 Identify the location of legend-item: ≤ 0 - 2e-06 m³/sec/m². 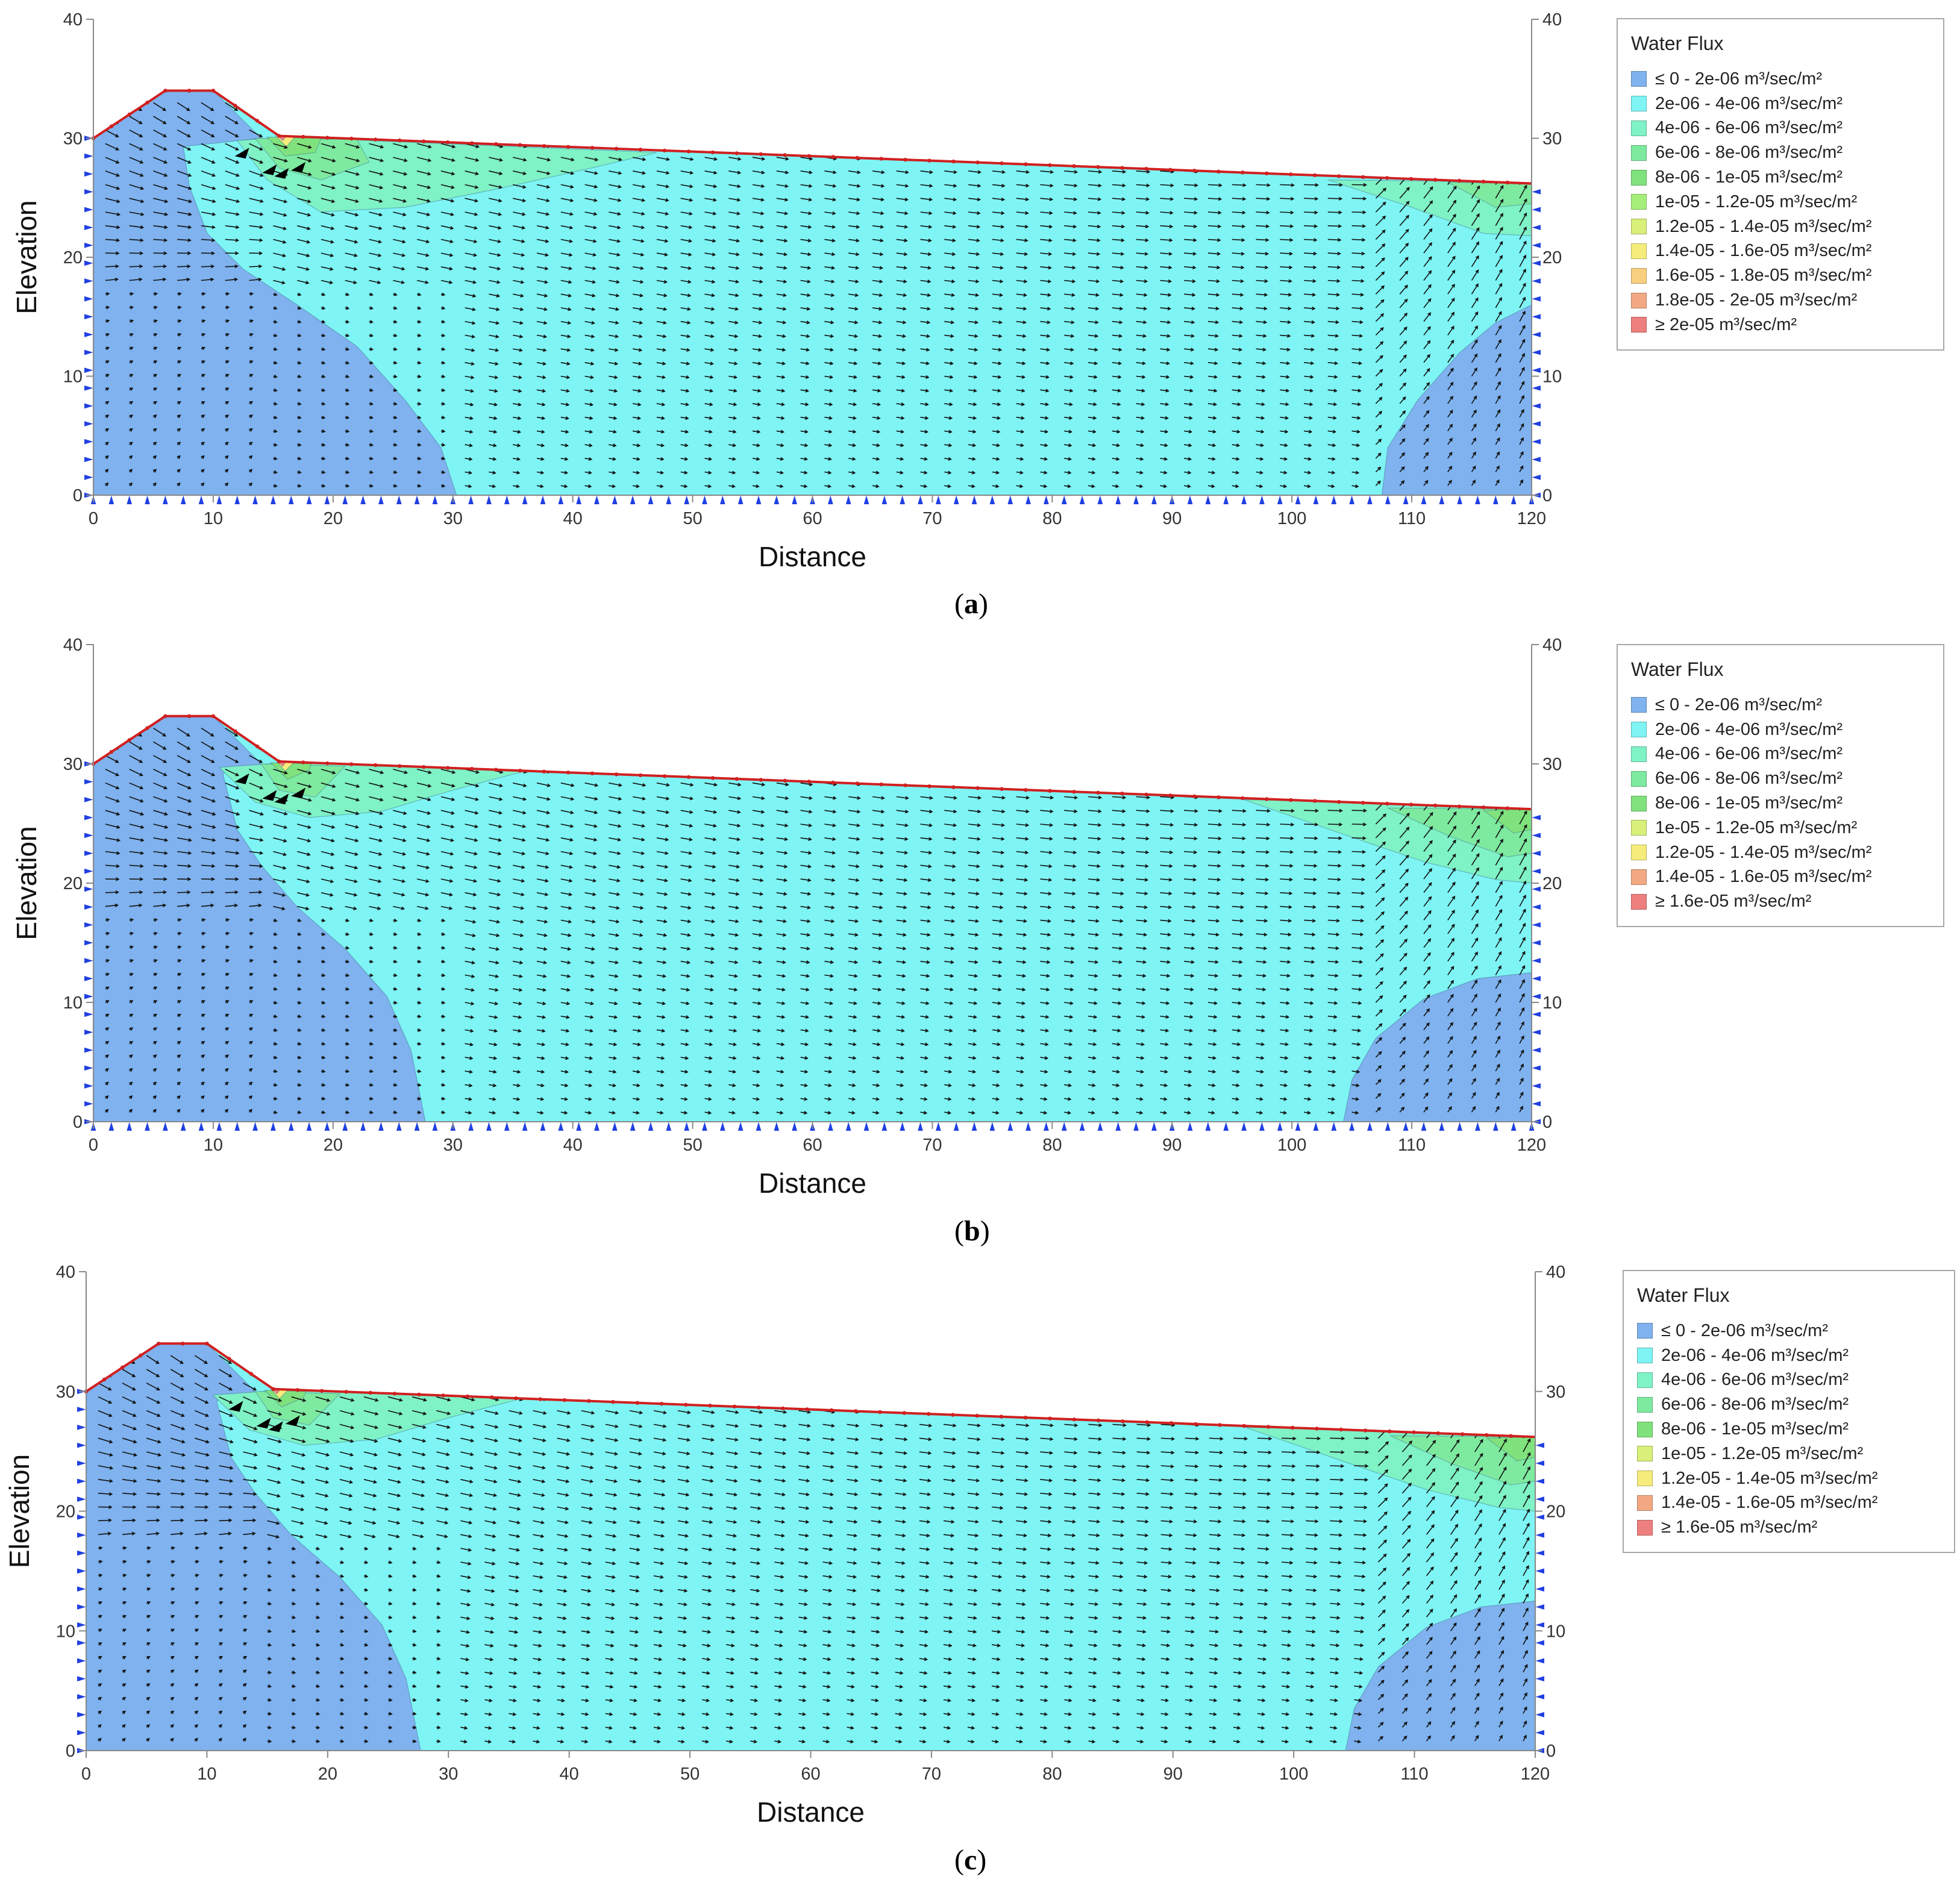
(1781, 705).